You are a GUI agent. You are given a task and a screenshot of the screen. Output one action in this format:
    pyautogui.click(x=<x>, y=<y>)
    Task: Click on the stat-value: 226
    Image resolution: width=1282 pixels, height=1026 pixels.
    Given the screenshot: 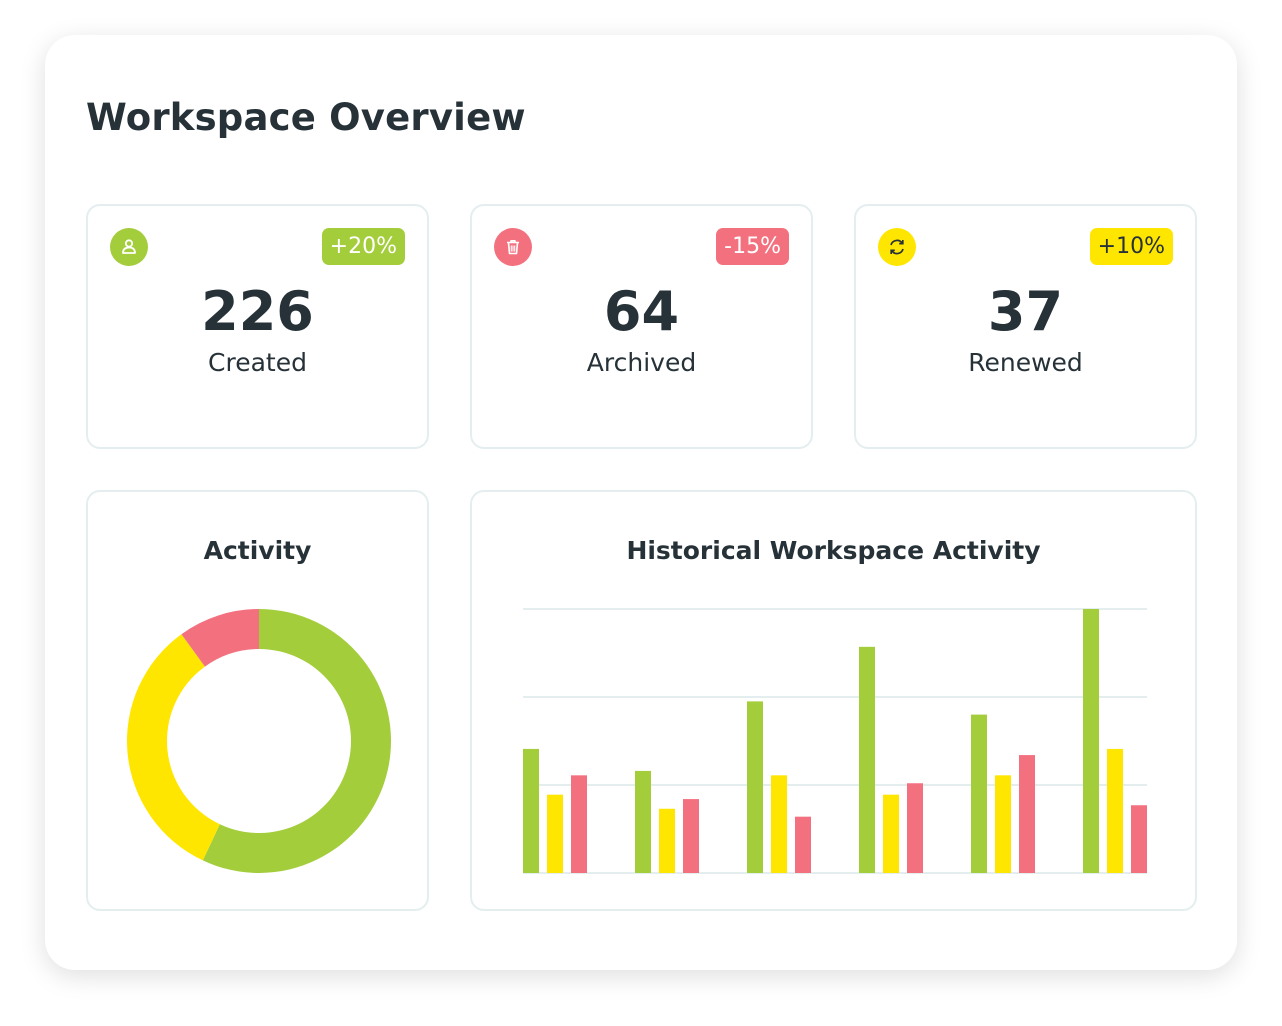 What is the action you would take?
    pyautogui.click(x=257, y=311)
    